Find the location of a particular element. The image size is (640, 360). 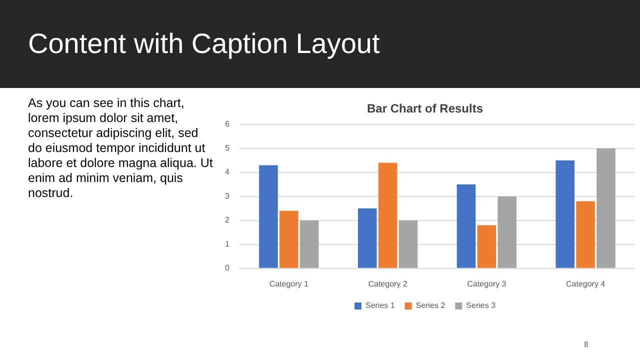

legend-label: Series 1 is located at coordinates (380, 305).